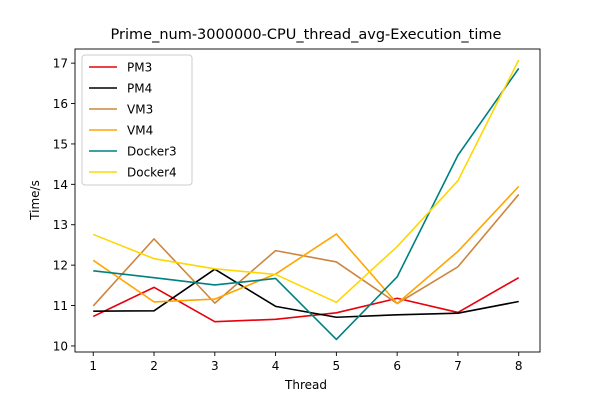 This screenshot has width=600, height=400. Describe the element at coordinates (60, 185) in the screenshot. I see `y-tick-label: 14` at that location.